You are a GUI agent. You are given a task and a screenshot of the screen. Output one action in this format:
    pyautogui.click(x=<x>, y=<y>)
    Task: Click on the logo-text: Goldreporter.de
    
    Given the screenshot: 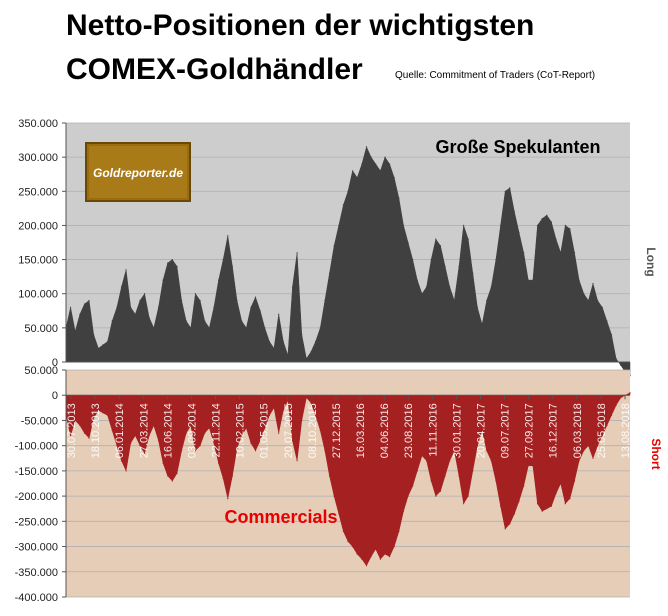 What is the action you would take?
    pyautogui.click(x=138, y=173)
    